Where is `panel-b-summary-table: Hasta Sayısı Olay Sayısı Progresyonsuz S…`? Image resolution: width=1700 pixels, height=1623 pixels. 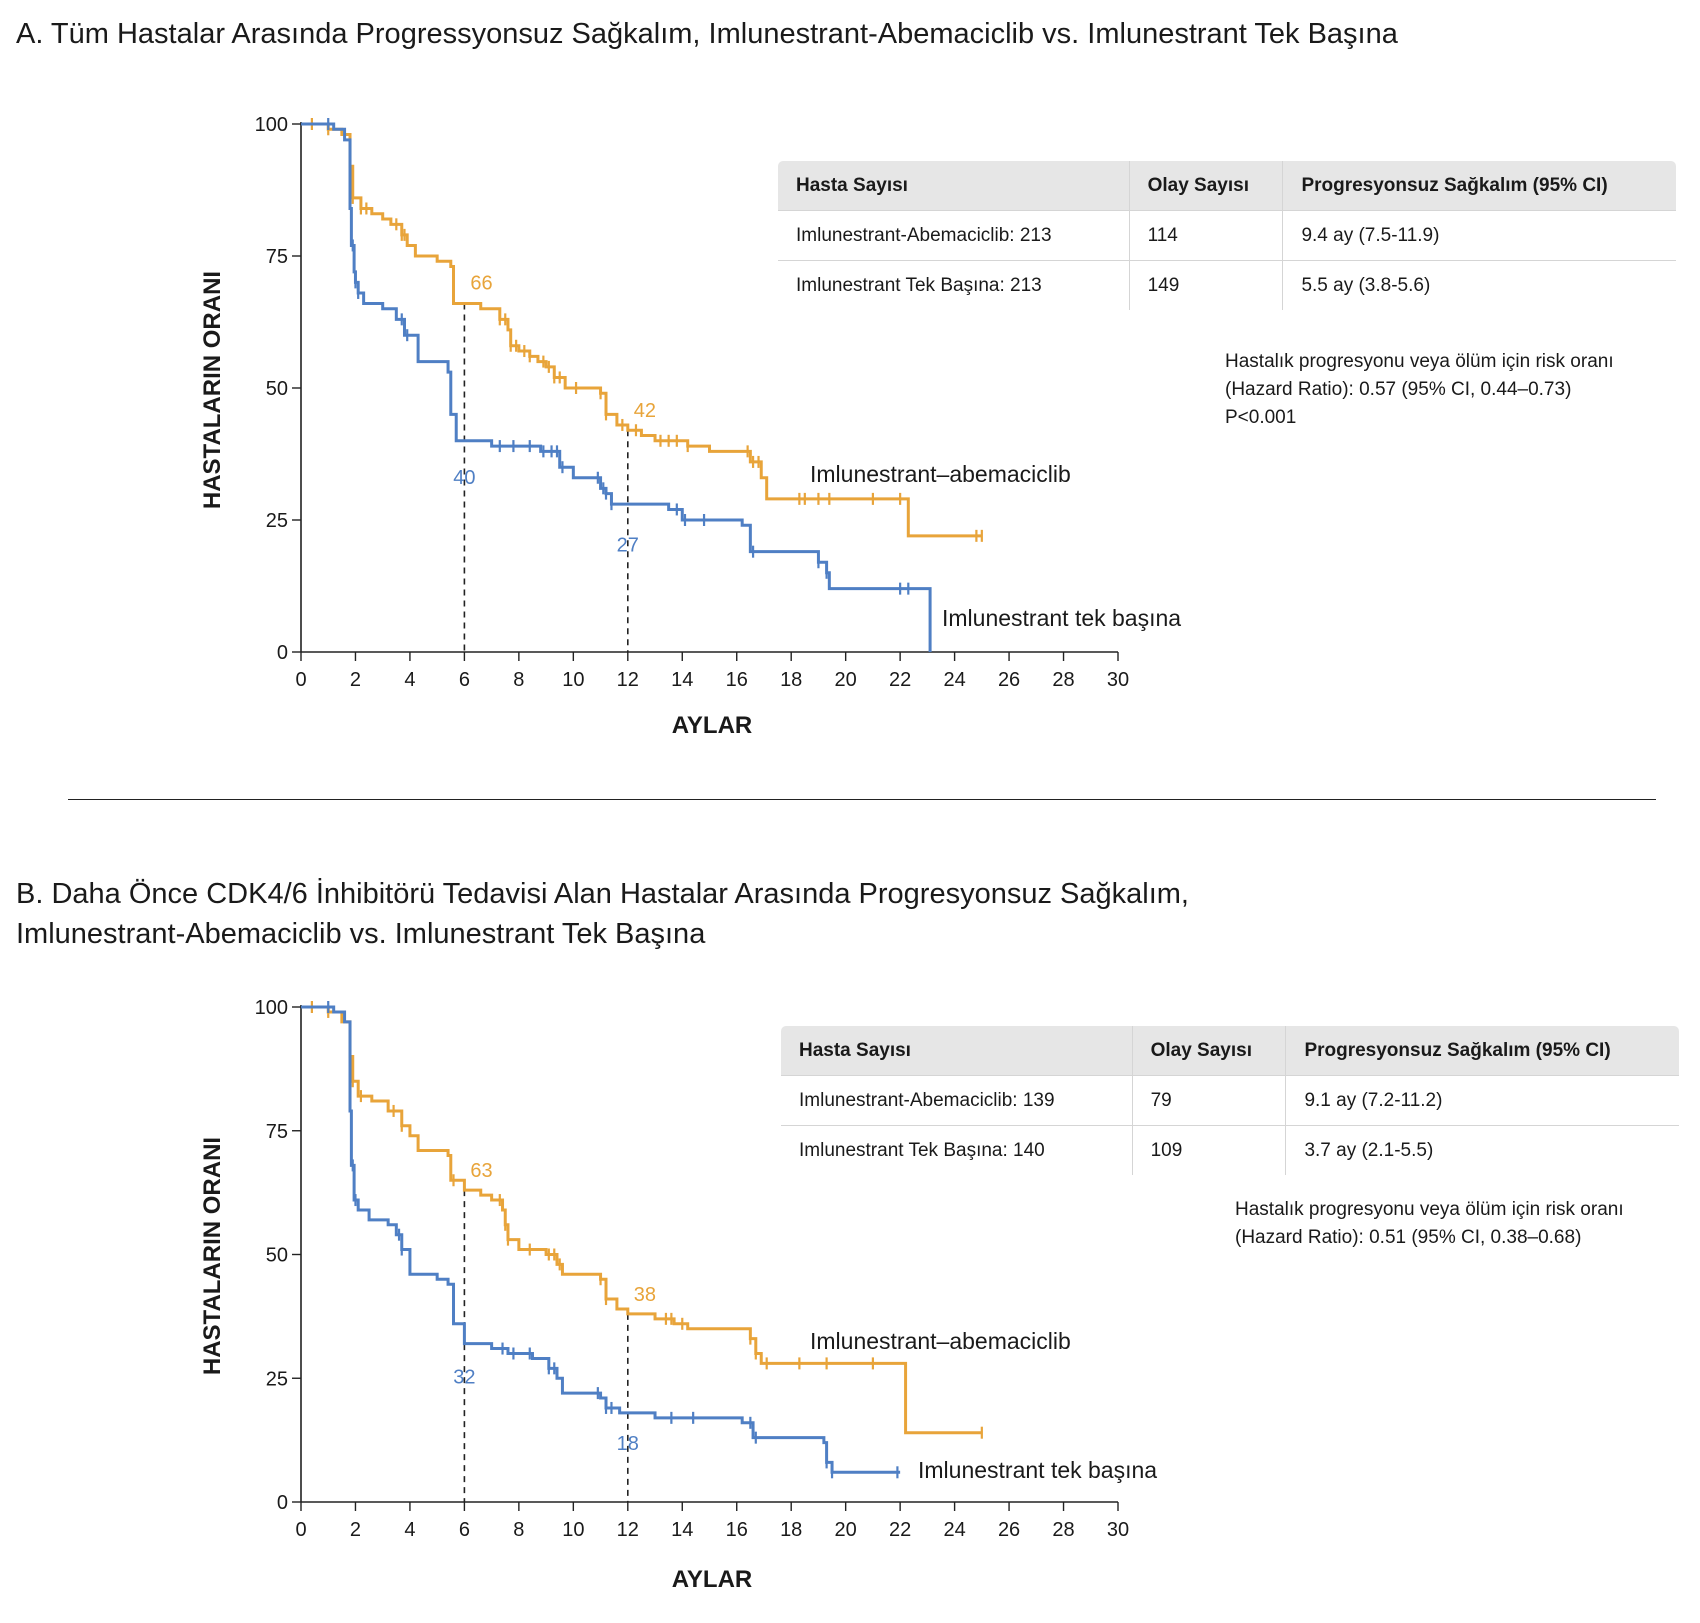 panel-b-summary-table: Hasta Sayısı Olay Sayısı Progresyonsuz S… is located at coordinates (1230, 1100).